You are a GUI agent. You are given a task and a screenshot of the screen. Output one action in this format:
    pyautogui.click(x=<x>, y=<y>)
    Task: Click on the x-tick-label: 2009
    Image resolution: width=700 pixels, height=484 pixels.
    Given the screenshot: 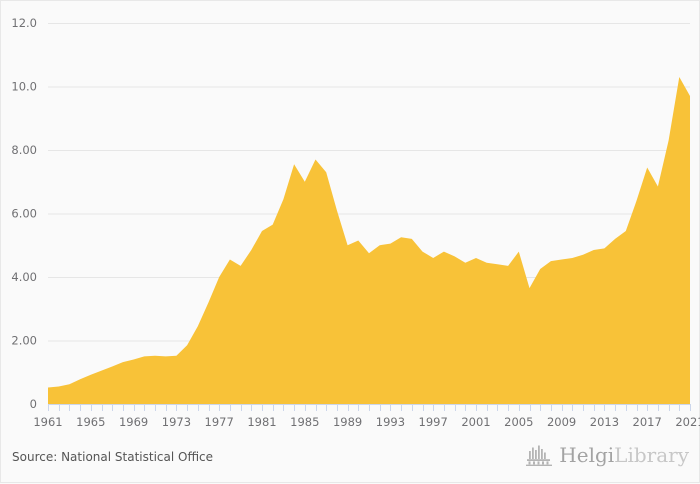 What is the action you would take?
    pyautogui.click(x=561, y=422)
    